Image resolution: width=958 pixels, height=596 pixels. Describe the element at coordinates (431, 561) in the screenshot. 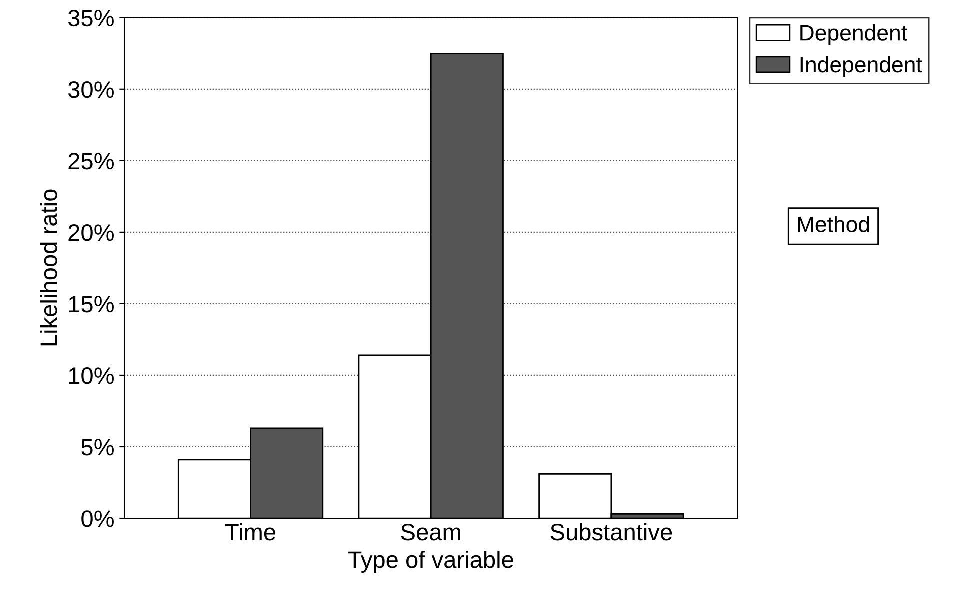

I see `x-axis-title: Type of variable` at that location.